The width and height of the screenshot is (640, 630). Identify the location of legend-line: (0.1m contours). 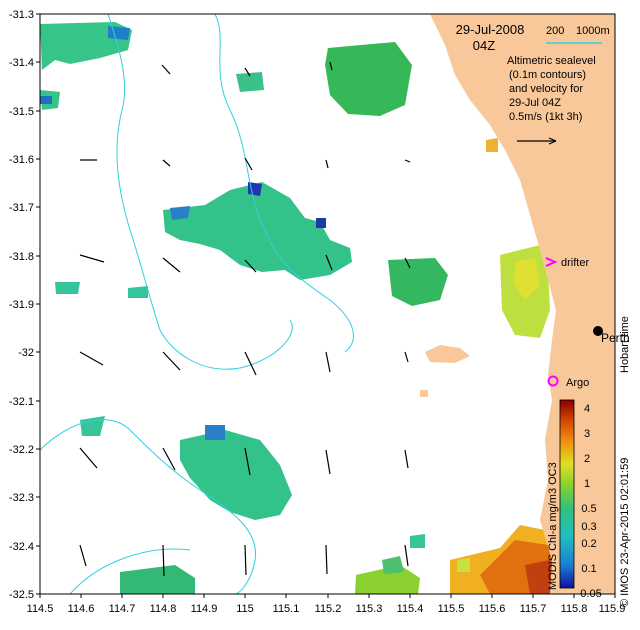
(547, 75).